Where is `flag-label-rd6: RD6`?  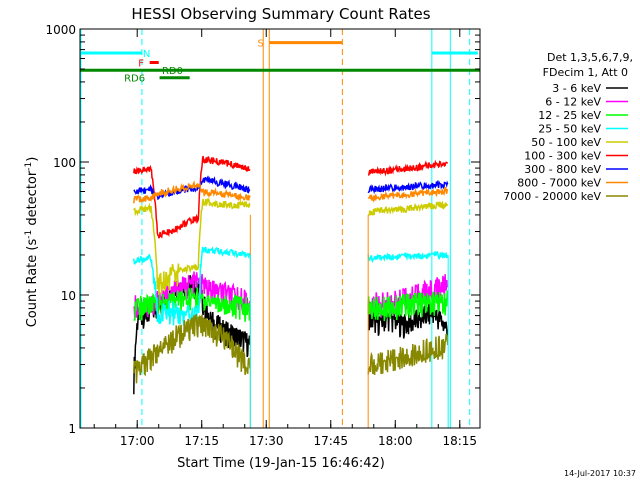 flag-label-rd6: RD6 is located at coordinates (134, 79).